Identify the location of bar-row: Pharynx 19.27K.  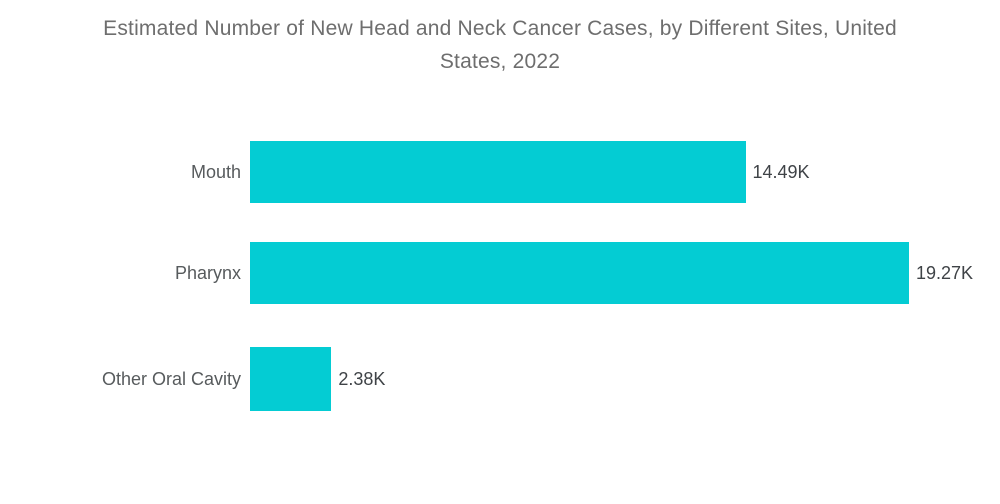
(500, 273).